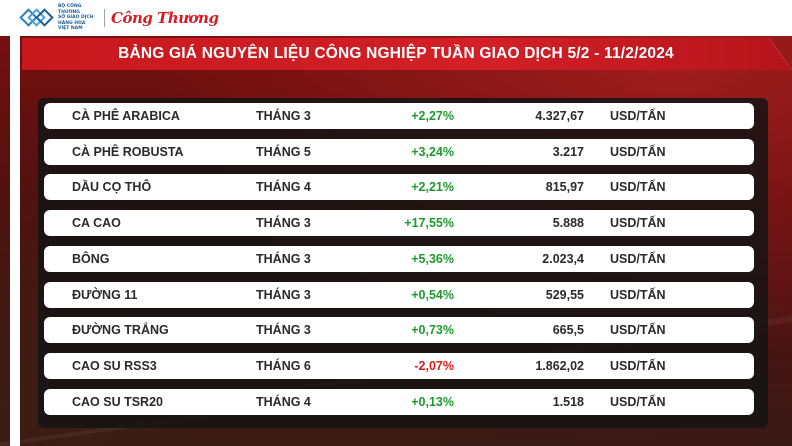  What do you see at coordinates (399, 258) in the screenshot?
I see `table-row: BÔNG THÁNG 3 +5,36% 2.023,4 USD/TẤN` at bounding box center [399, 258].